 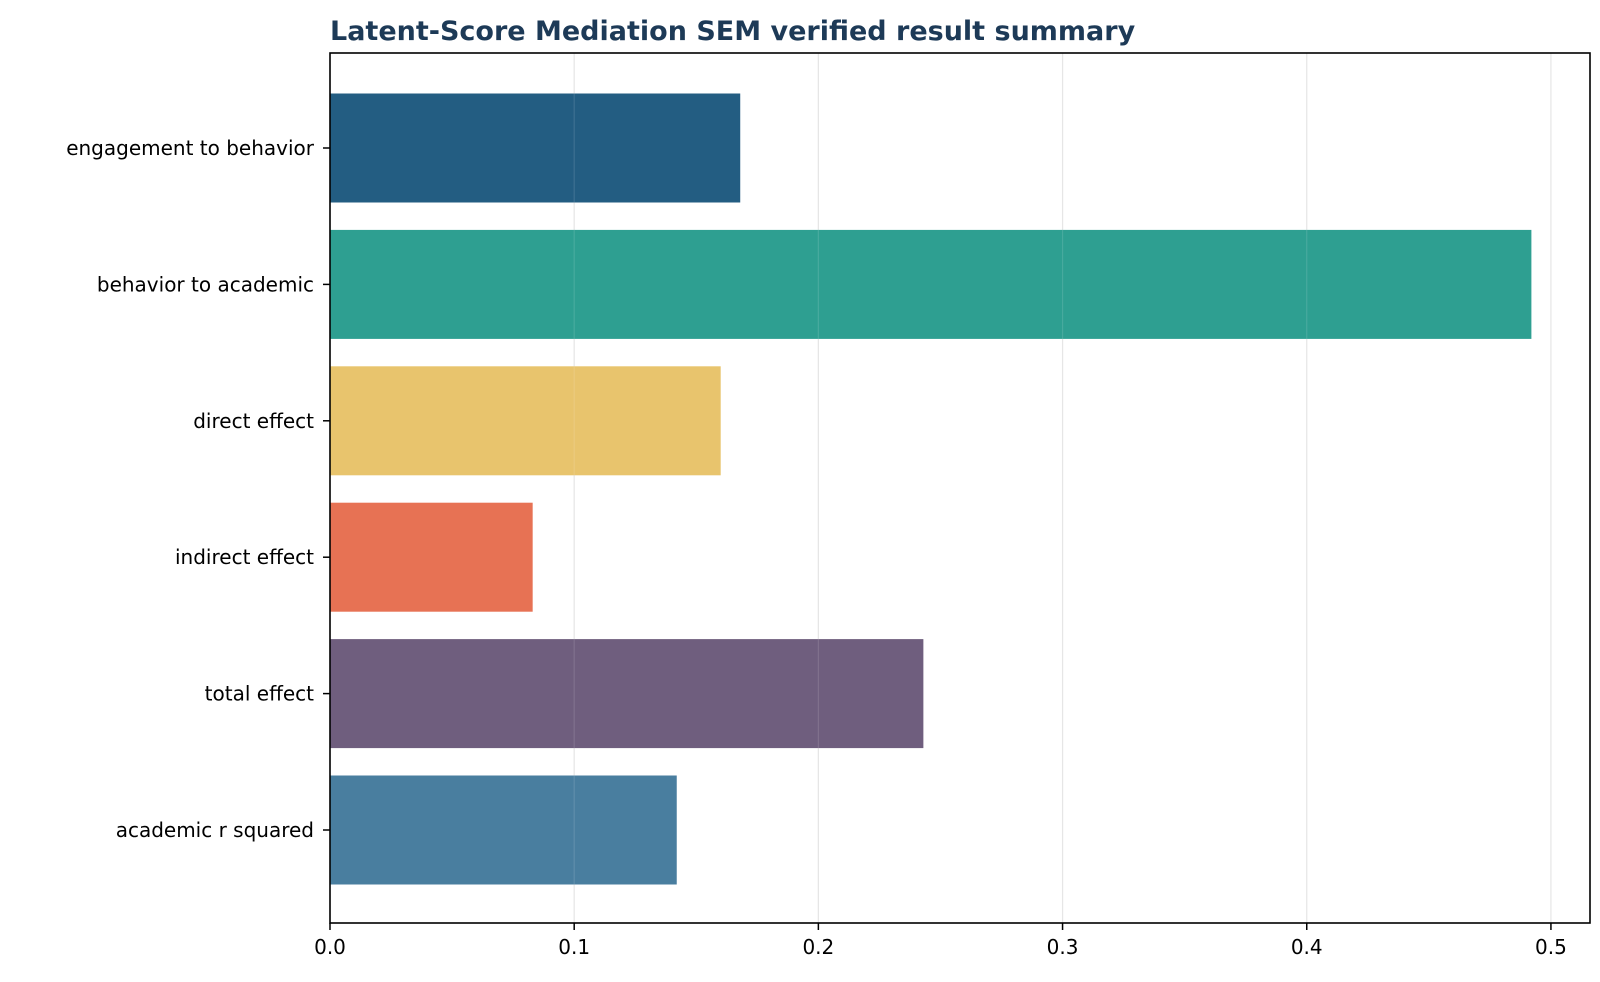 What do you see at coordinates (253, 421) in the screenshot?
I see `y-tick-label: direct effect` at bounding box center [253, 421].